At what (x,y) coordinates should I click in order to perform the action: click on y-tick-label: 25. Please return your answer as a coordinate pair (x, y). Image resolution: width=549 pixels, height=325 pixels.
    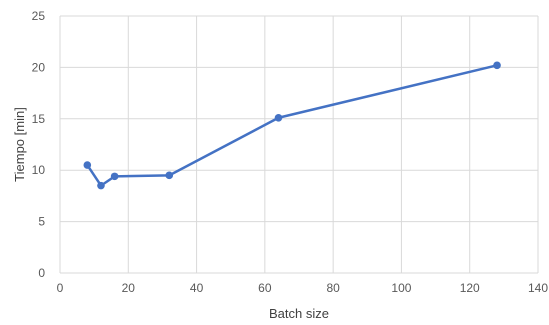
    Looking at the image, I should click on (39, 16).